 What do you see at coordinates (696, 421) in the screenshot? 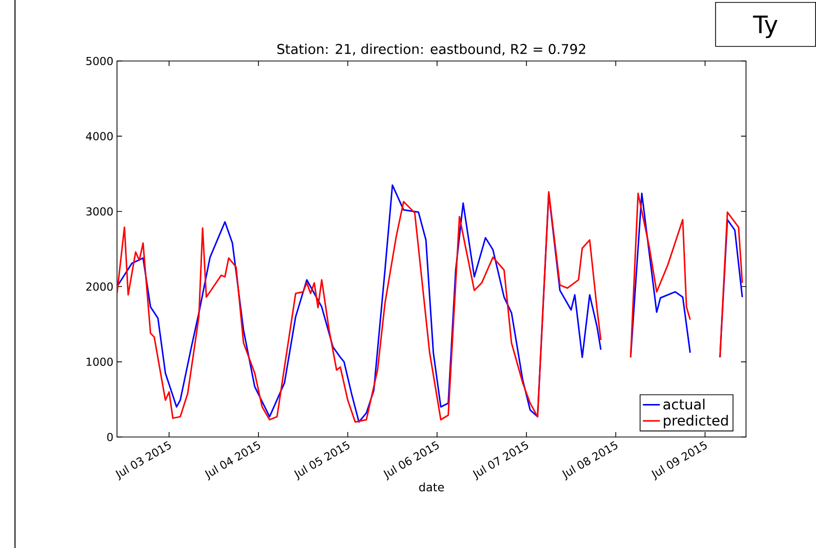
I see `legend-label: predicted` at bounding box center [696, 421].